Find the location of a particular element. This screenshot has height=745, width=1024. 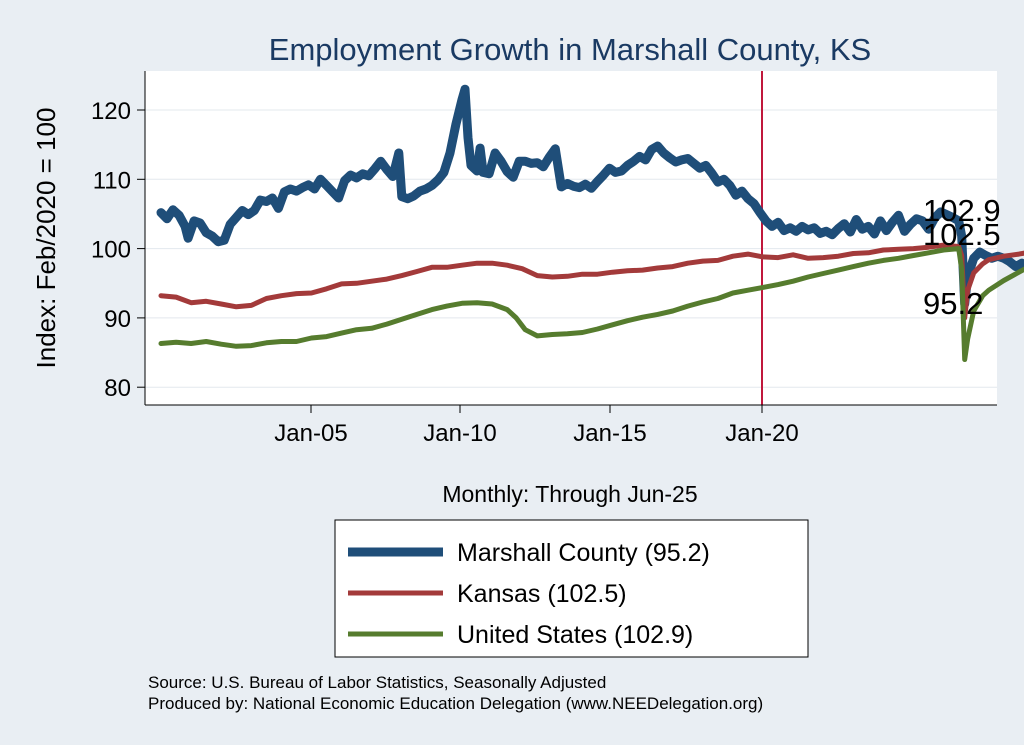

y-tick-label-80: 80 is located at coordinates (117, 388).